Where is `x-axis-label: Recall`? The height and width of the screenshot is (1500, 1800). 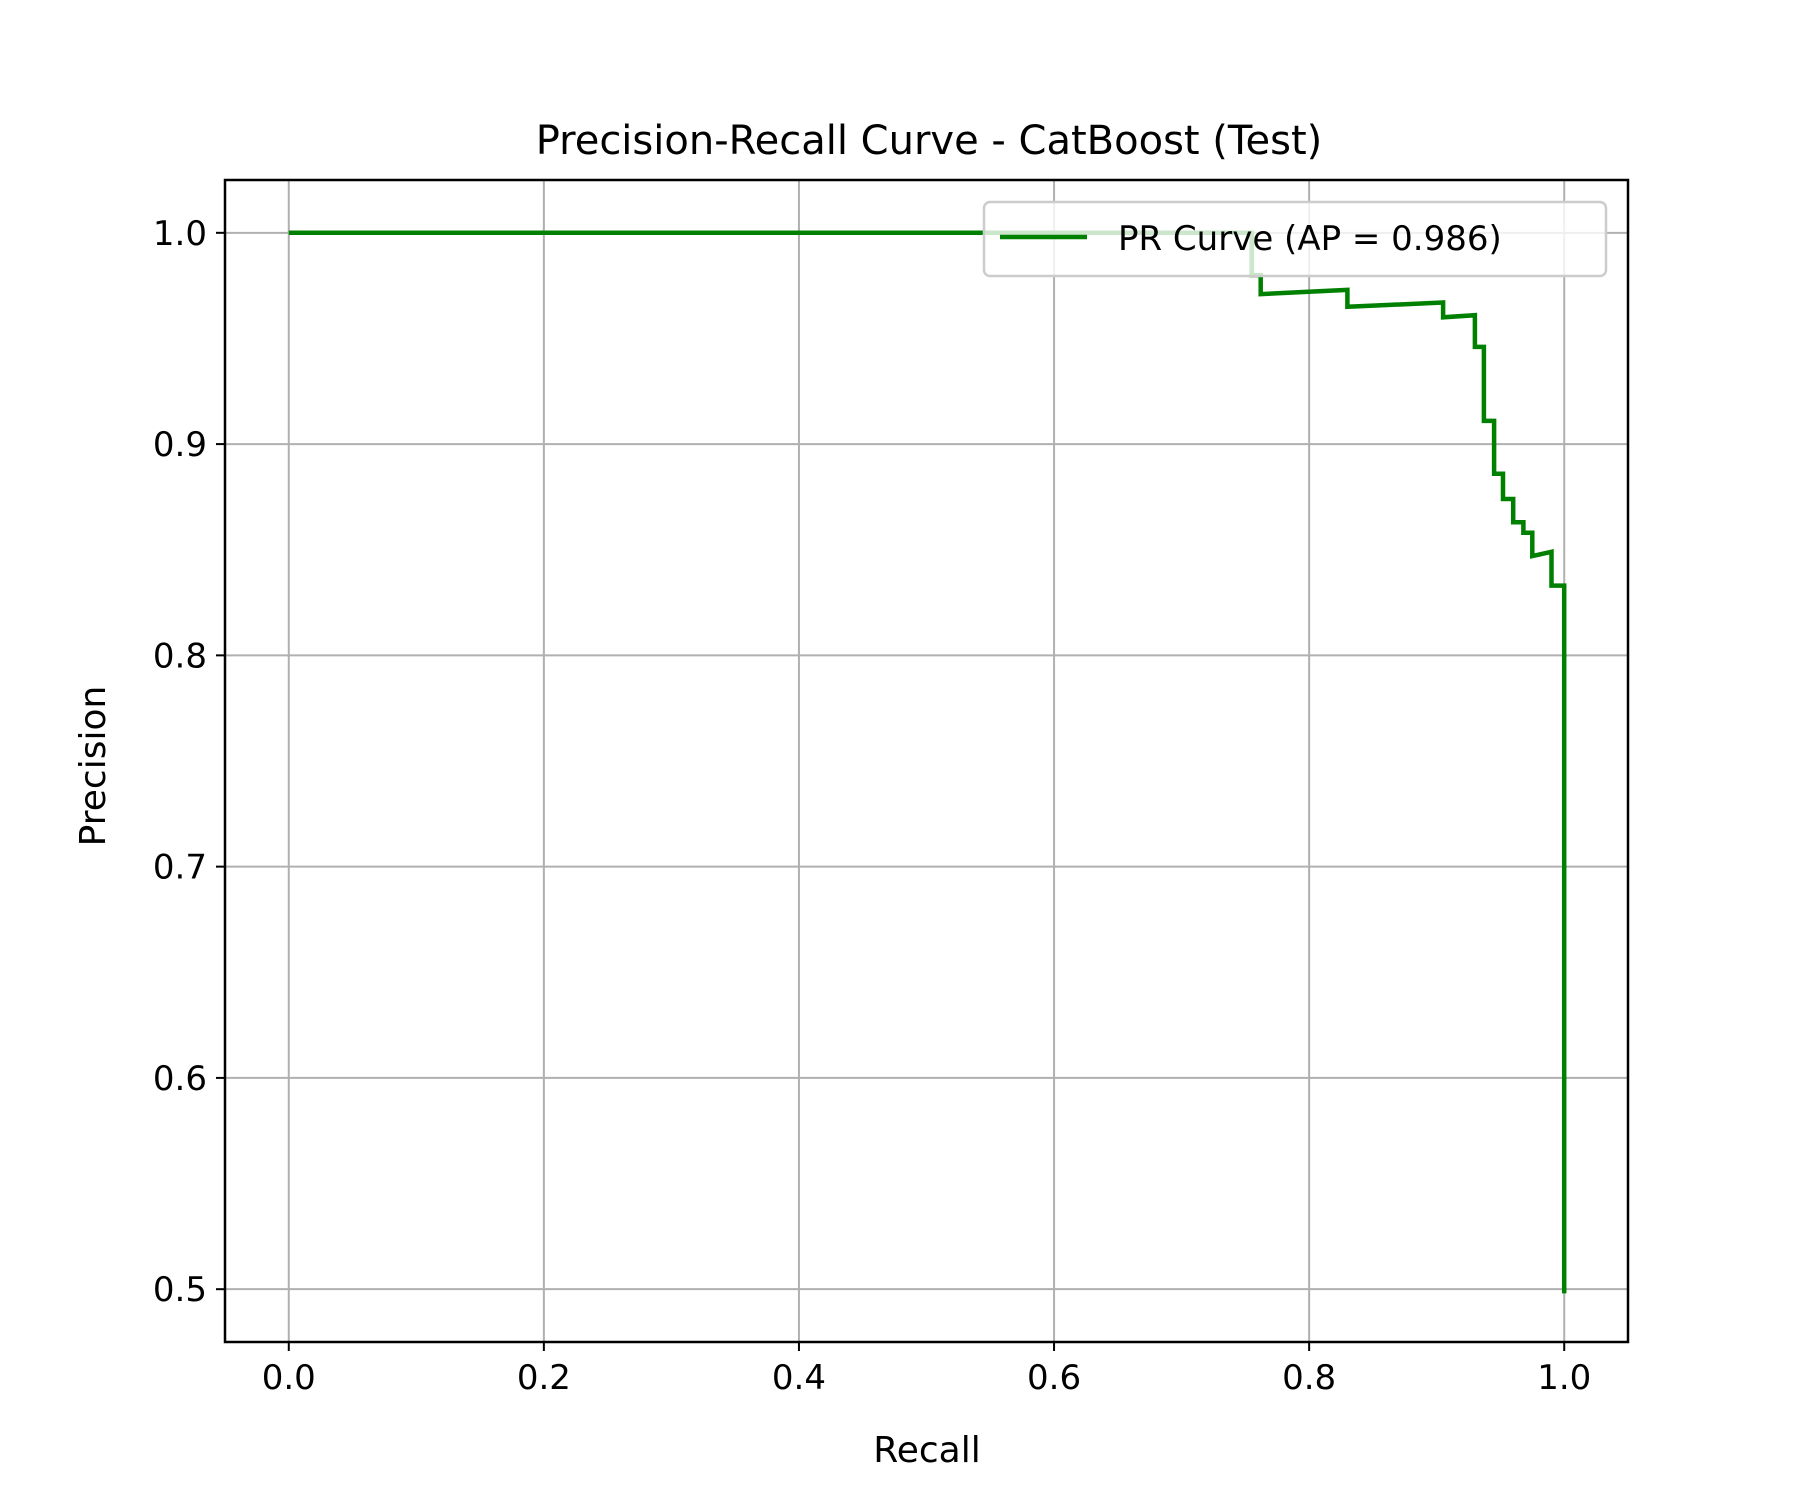
x-axis-label: Recall is located at coordinates (926, 1450).